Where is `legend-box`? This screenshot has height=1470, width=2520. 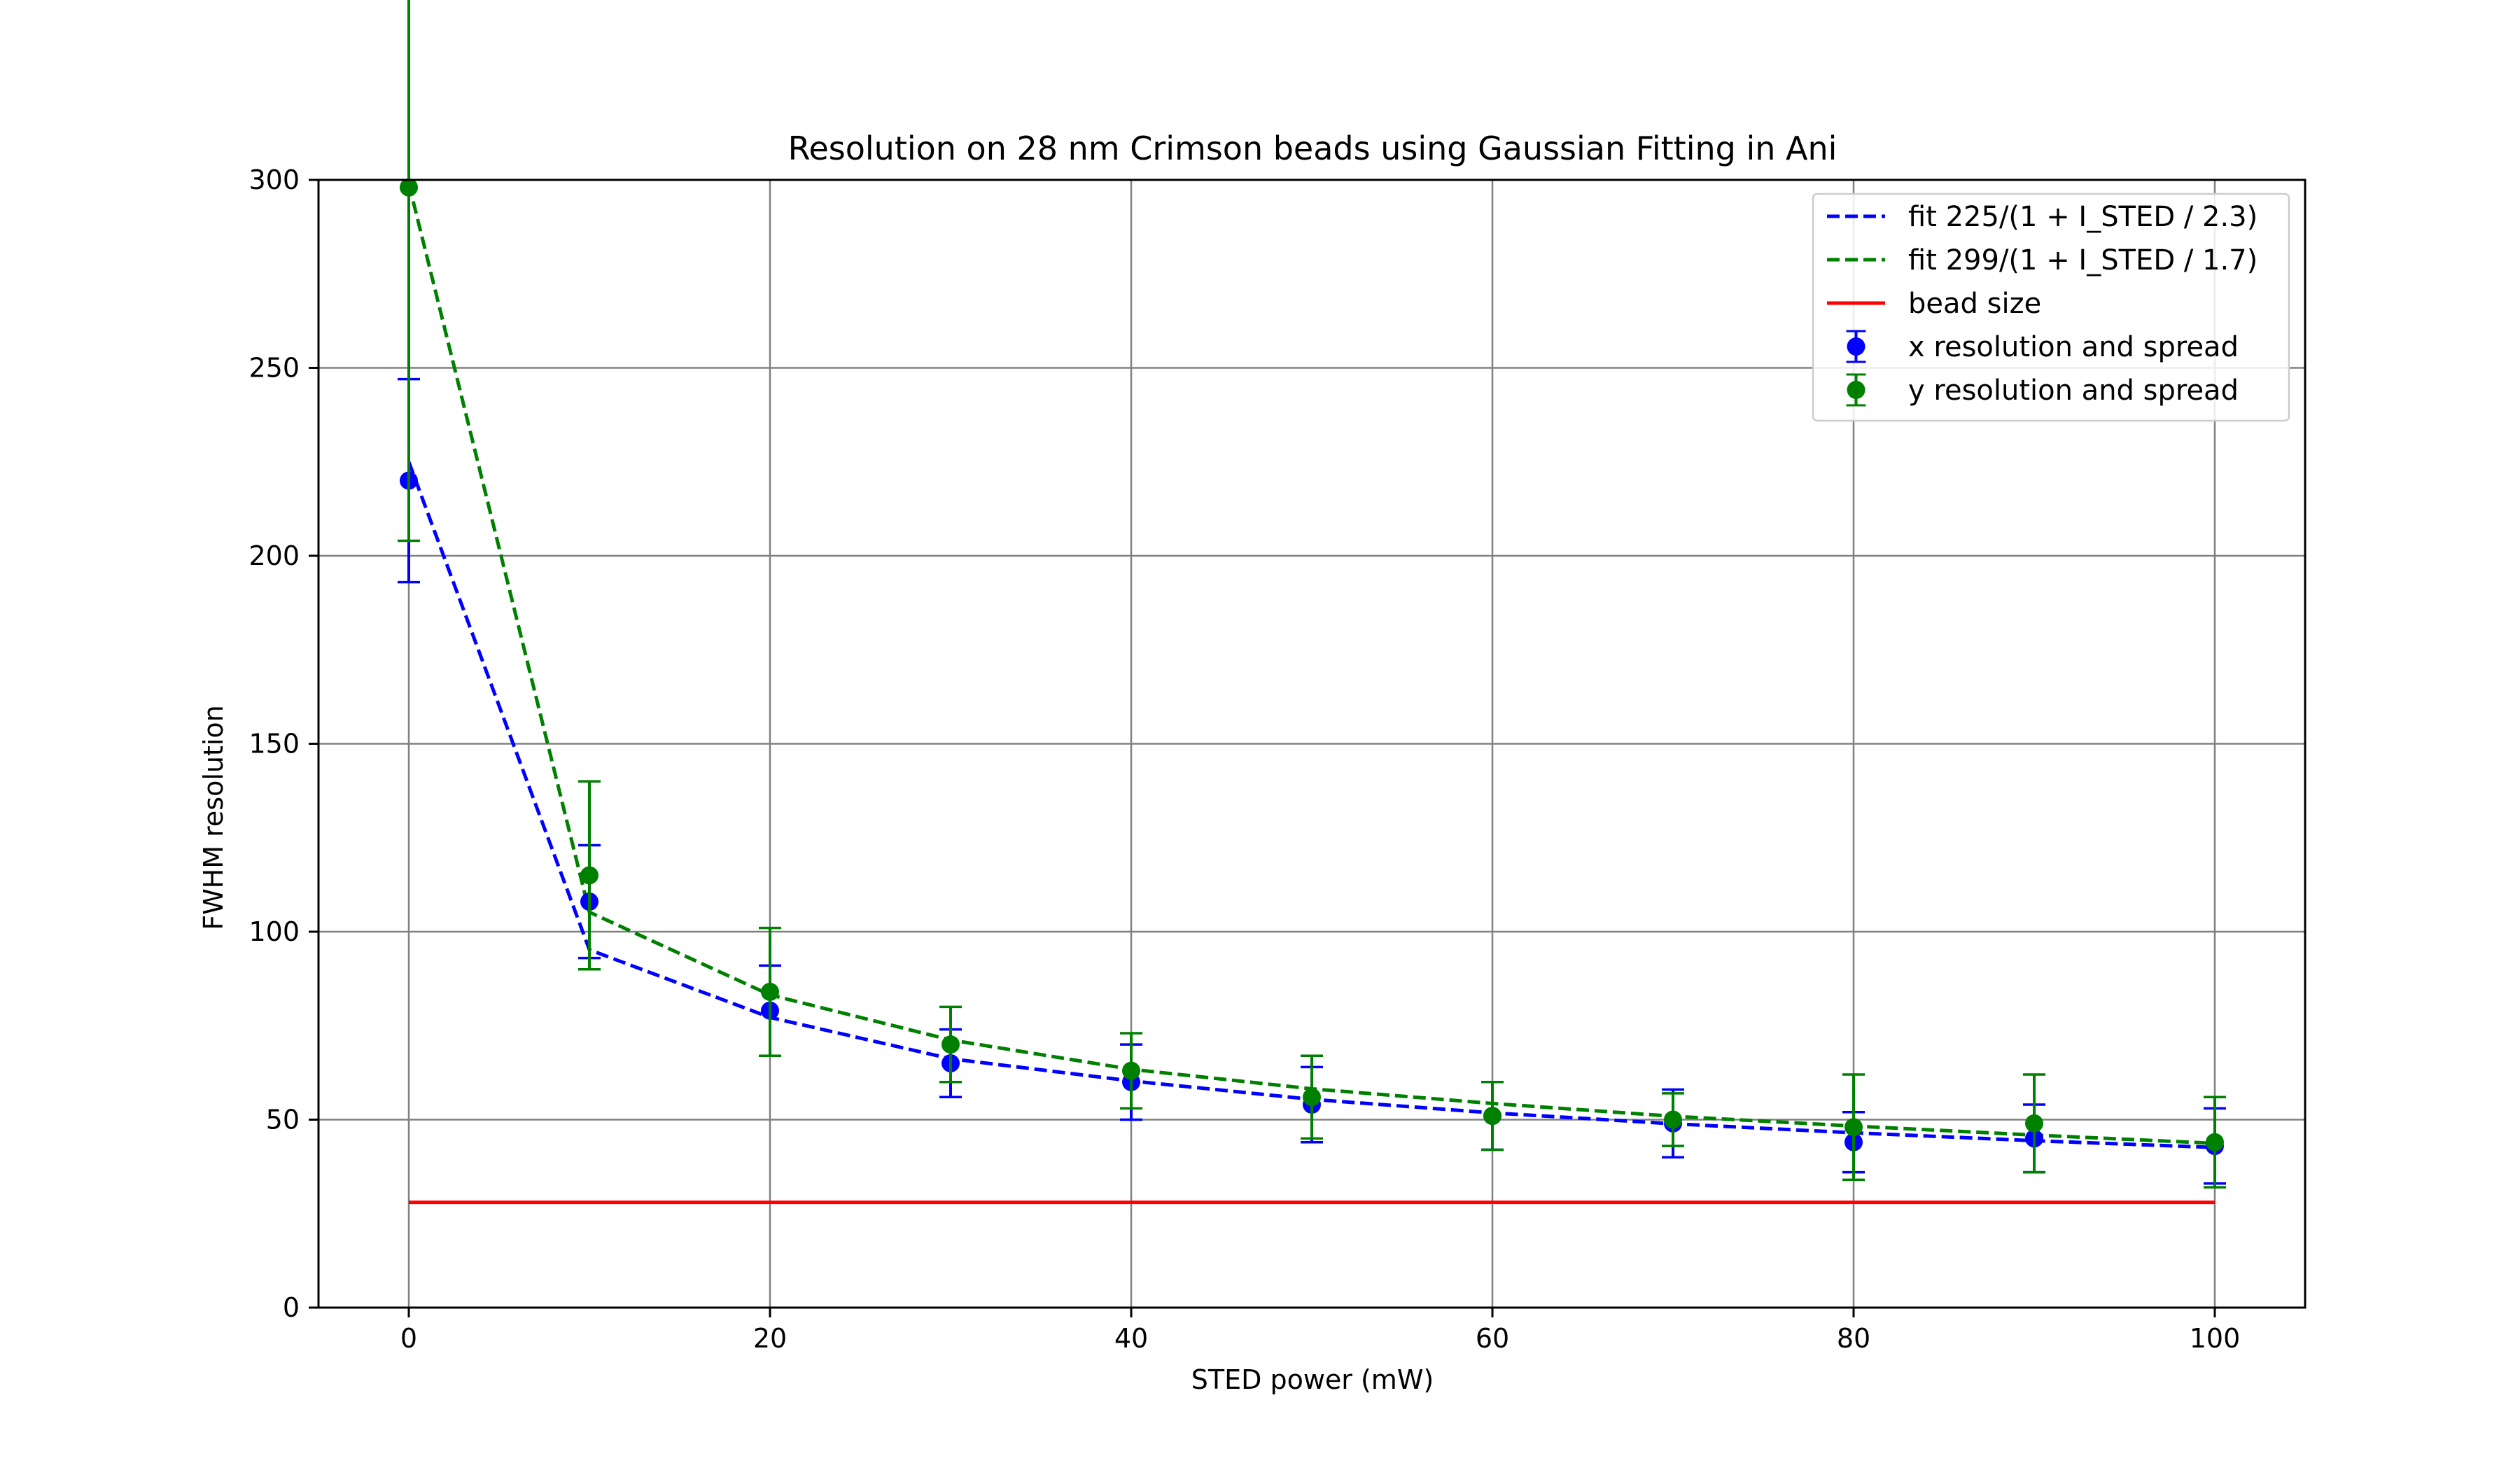
legend-box is located at coordinates (2051, 307).